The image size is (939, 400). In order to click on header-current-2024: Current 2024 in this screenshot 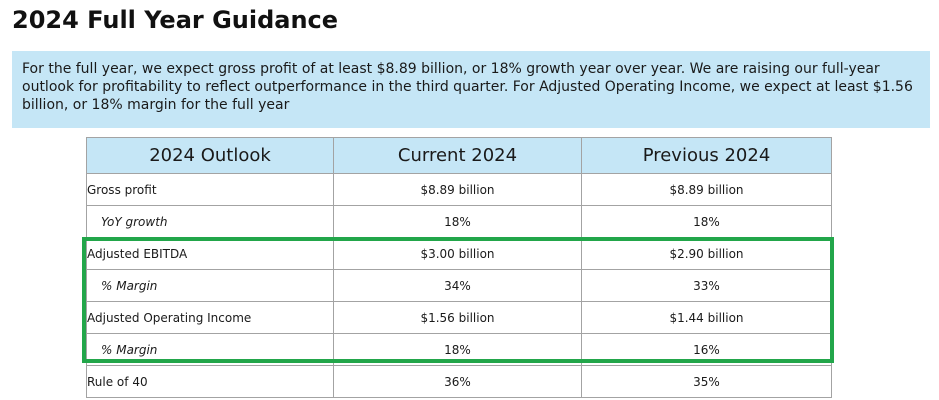, I will do `click(457, 155)`.